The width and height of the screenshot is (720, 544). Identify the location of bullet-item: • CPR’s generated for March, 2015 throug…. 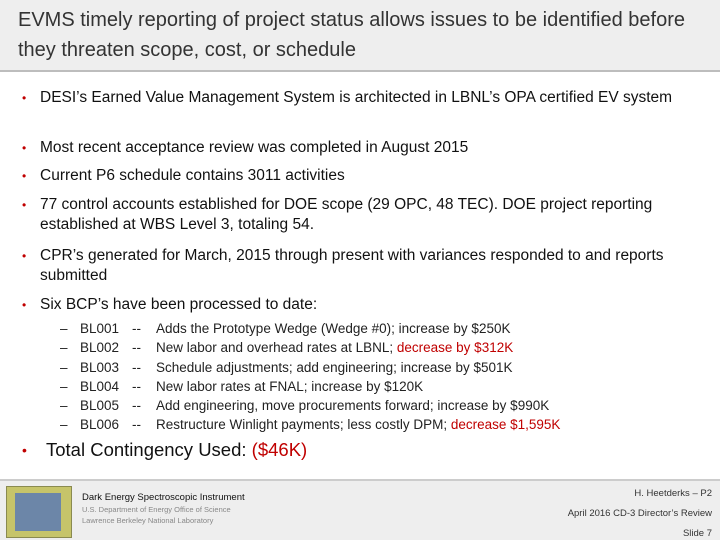
(367, 266).